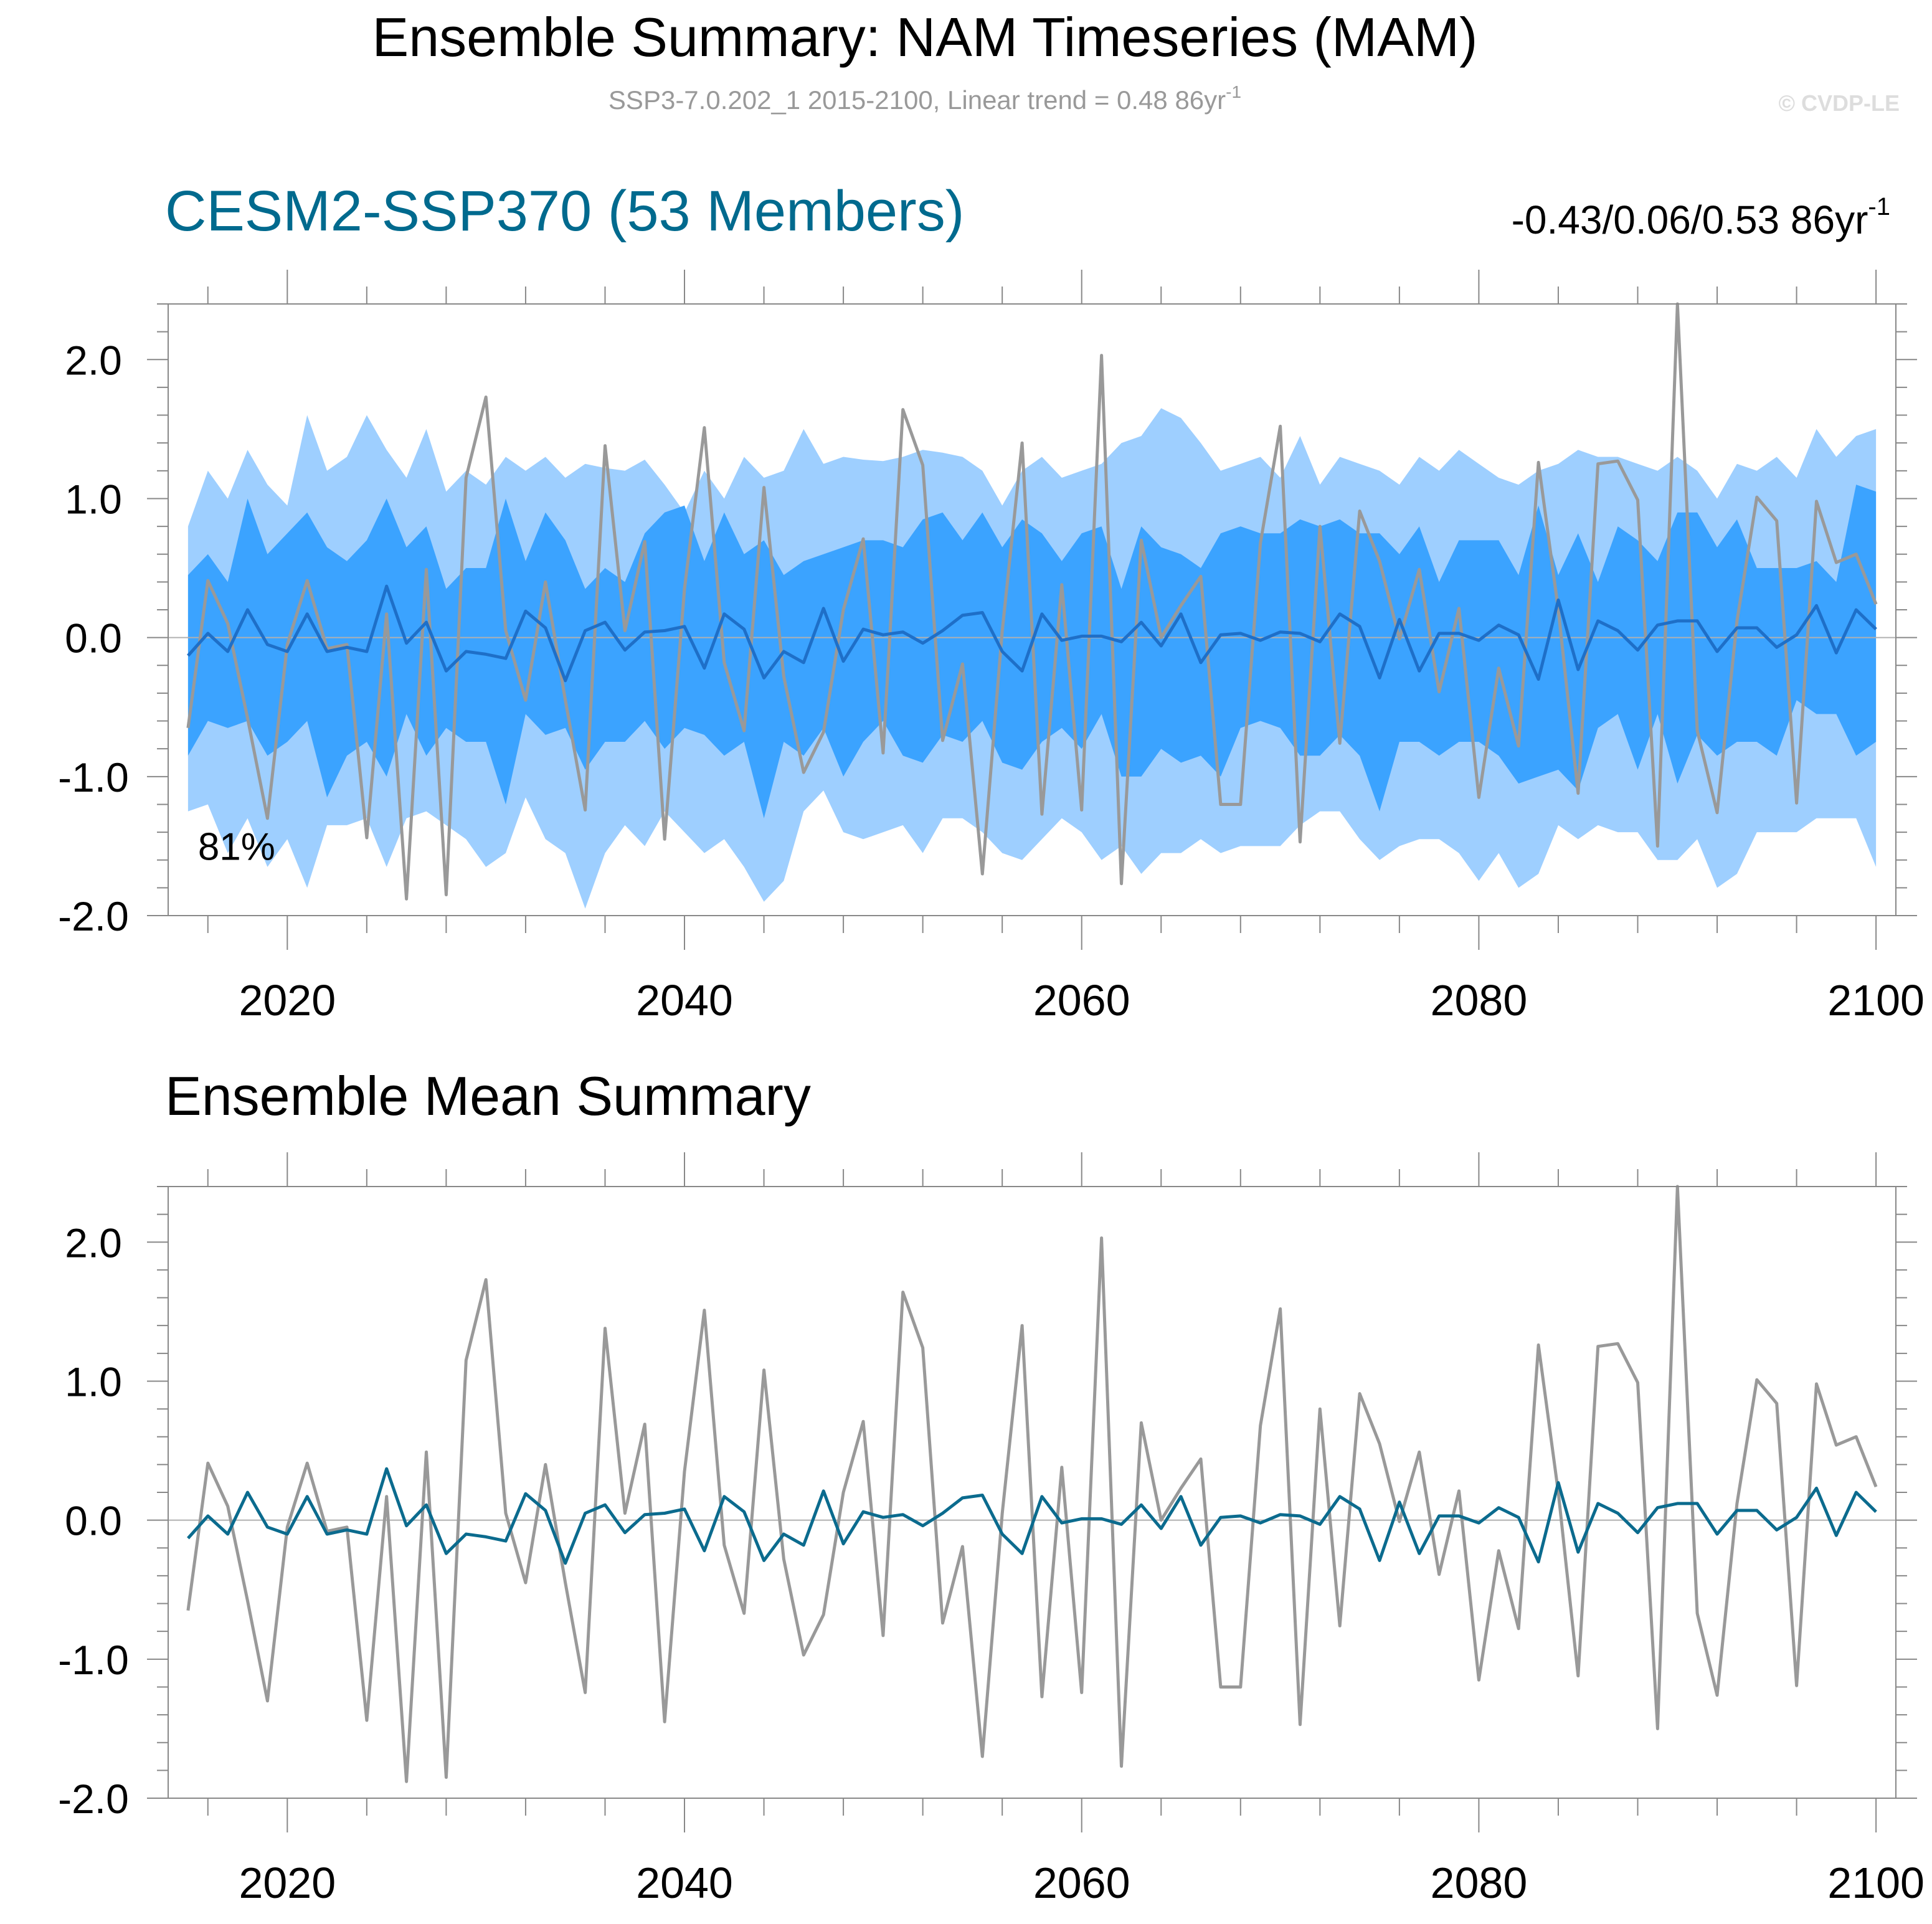 Image resolution: width=1932 pixels, height=1924 pixels. I want to click on panel1-trend-sup: -1, so click(1879, 206).